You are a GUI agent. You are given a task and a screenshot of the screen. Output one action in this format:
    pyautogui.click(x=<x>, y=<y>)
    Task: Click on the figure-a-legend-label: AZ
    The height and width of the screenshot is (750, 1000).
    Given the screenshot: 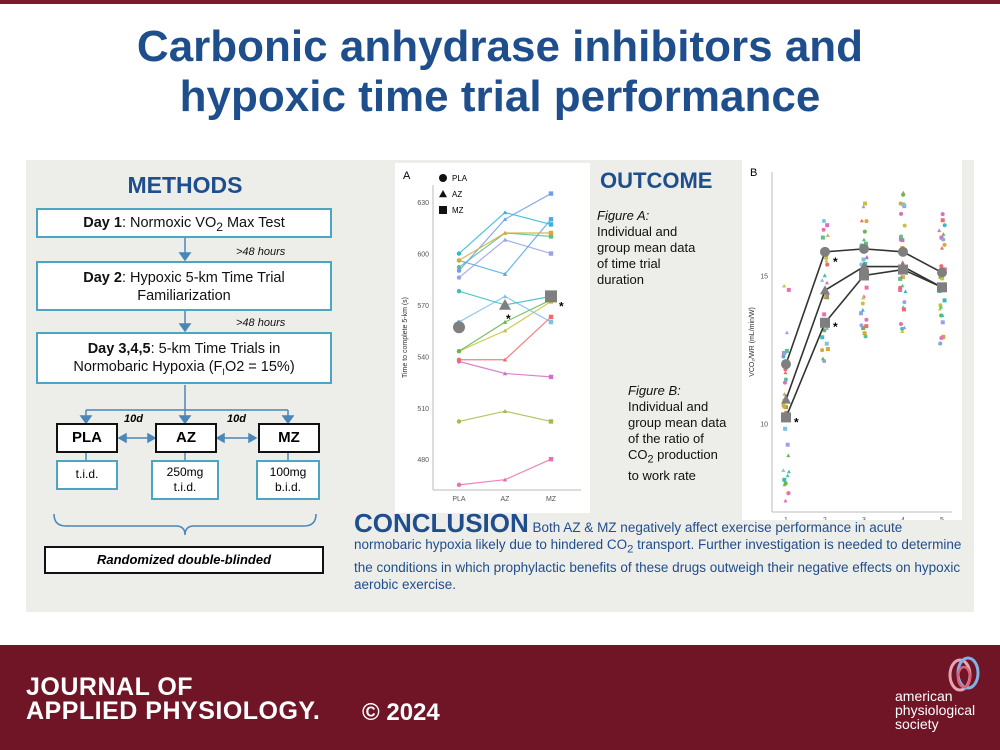 What is the action you would take?
    pyautogui.click(x=457, y=194)
    